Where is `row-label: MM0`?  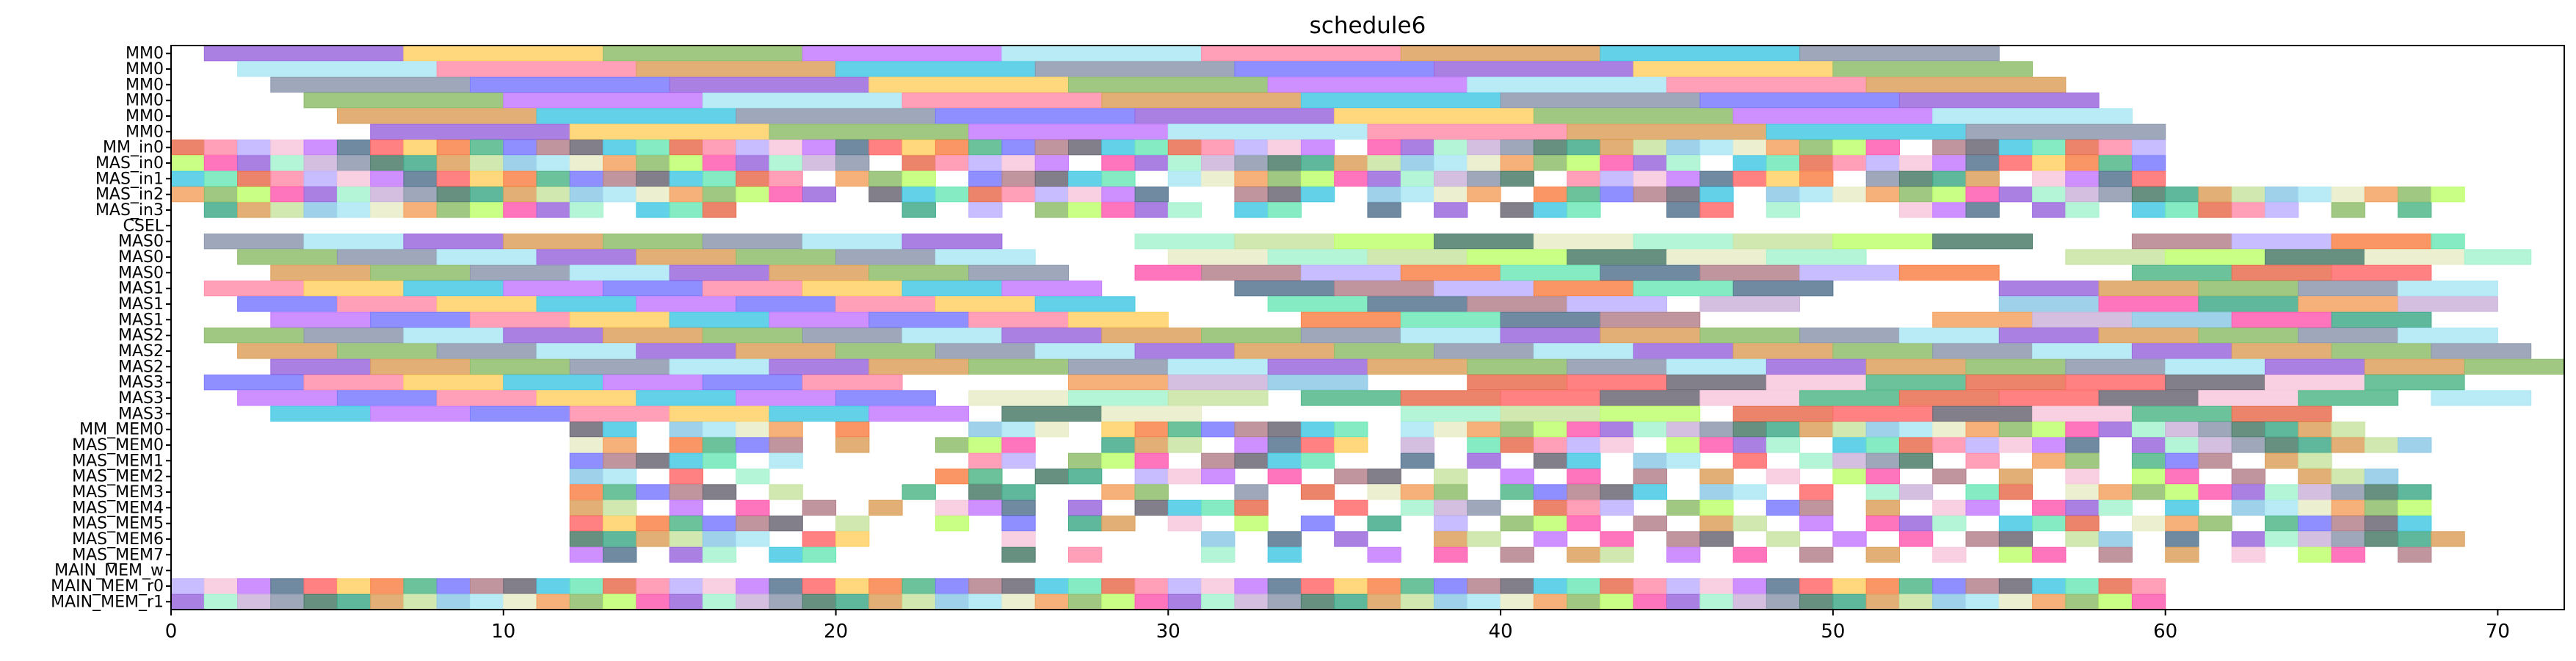
row-label: MM0 is located at coordinates (145, 54).